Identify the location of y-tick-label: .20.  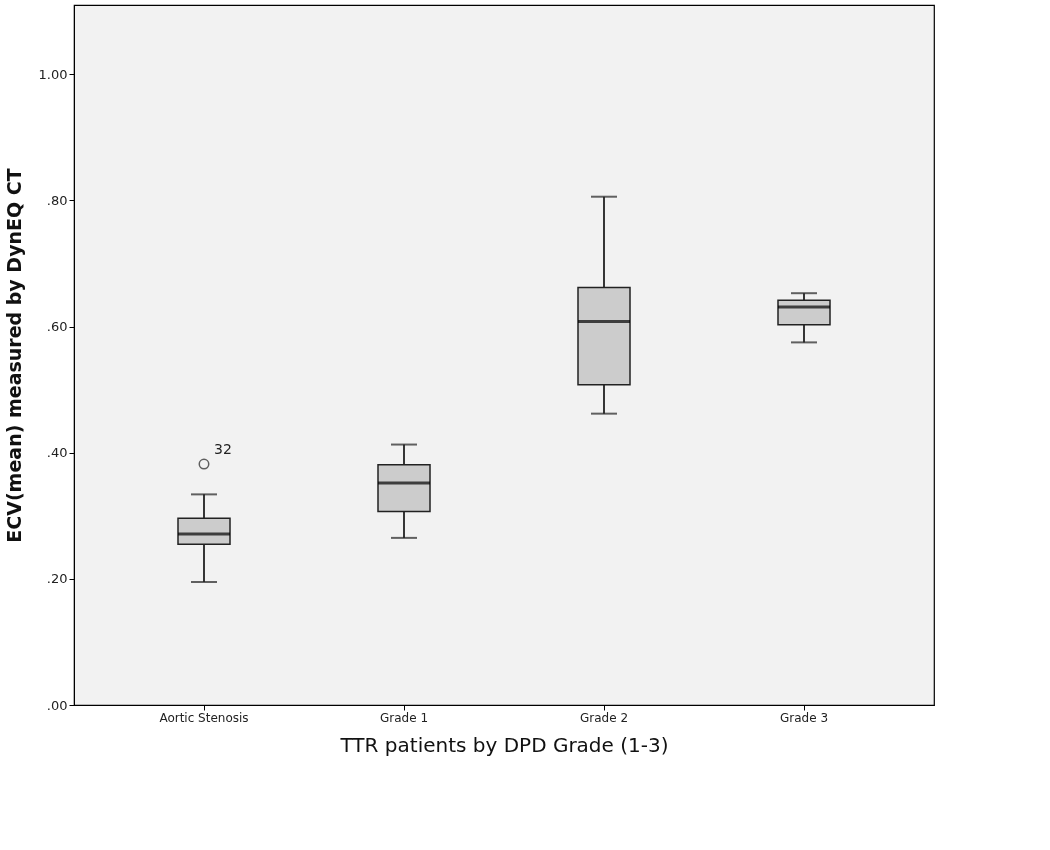
(57, 579).